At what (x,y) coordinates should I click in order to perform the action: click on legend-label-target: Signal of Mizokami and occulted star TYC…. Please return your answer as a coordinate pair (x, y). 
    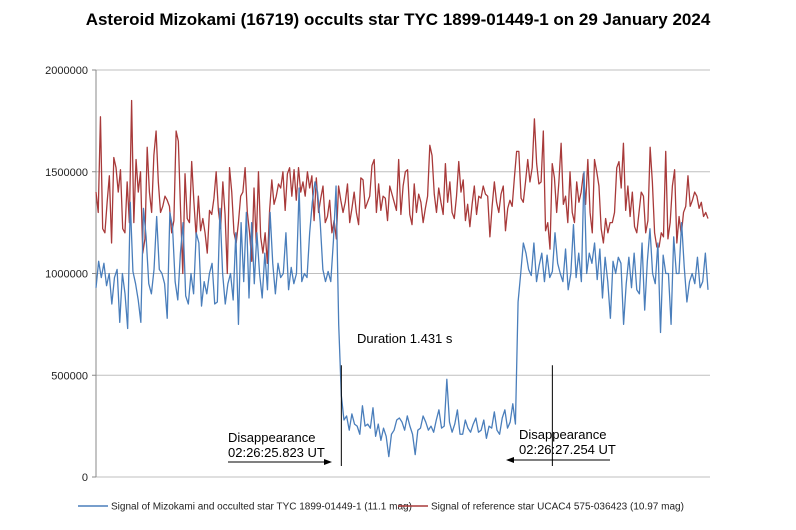
    Looking at the image, I should click on (261, 507).